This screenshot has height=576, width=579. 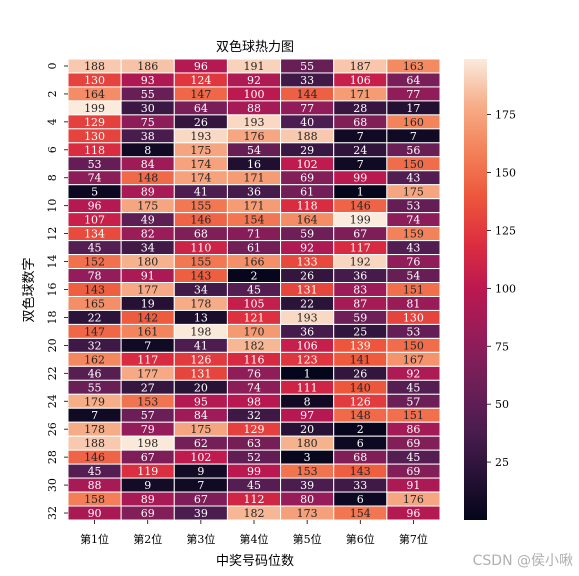 What do you see at coordinates (200, 471) in the screenshot?
I see `cell-label: 9` at bounding box center [200, 471].